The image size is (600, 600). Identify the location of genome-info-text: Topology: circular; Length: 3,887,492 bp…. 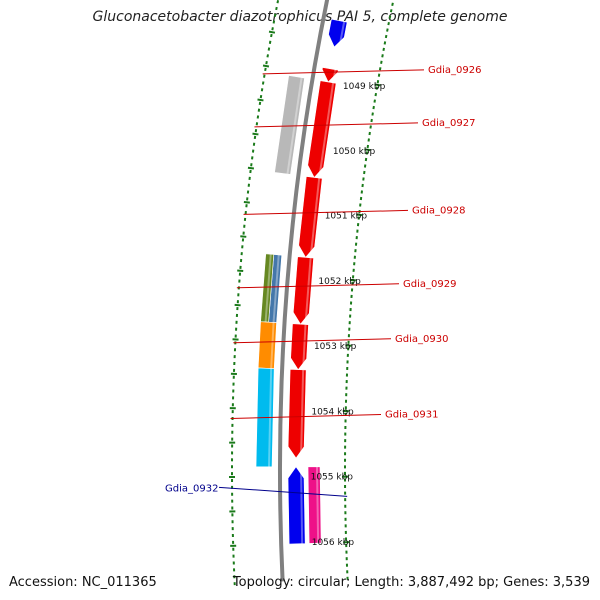
(411, 582).